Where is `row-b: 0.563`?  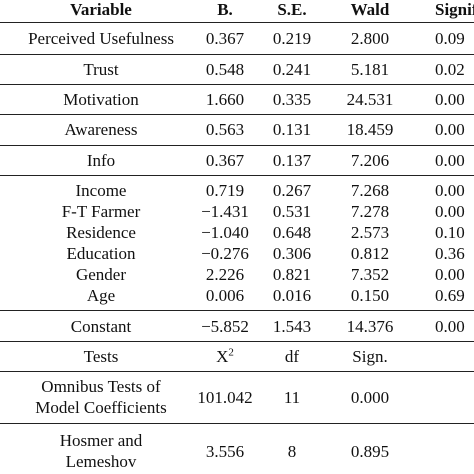 row-b: 0.563 is located at coordinates (225, 129).